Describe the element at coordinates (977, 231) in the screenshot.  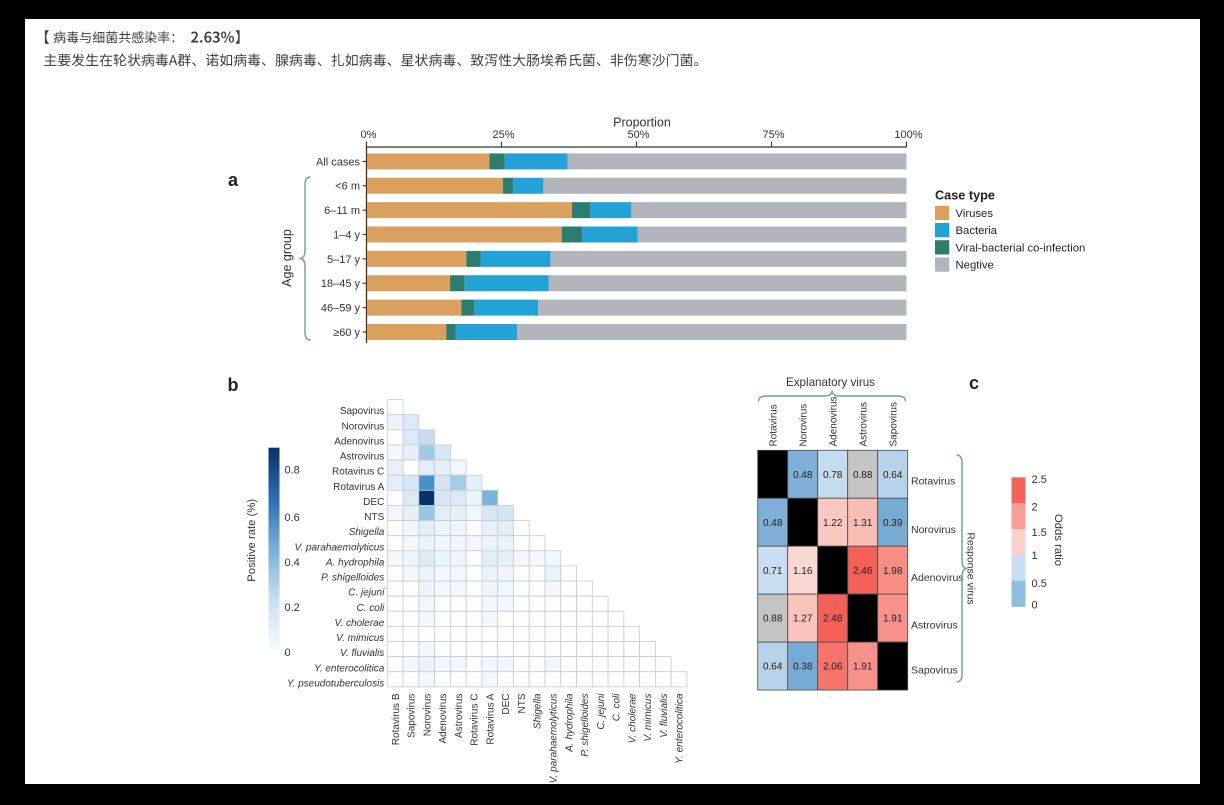
I see `svg-text: Bacteria` at that location.